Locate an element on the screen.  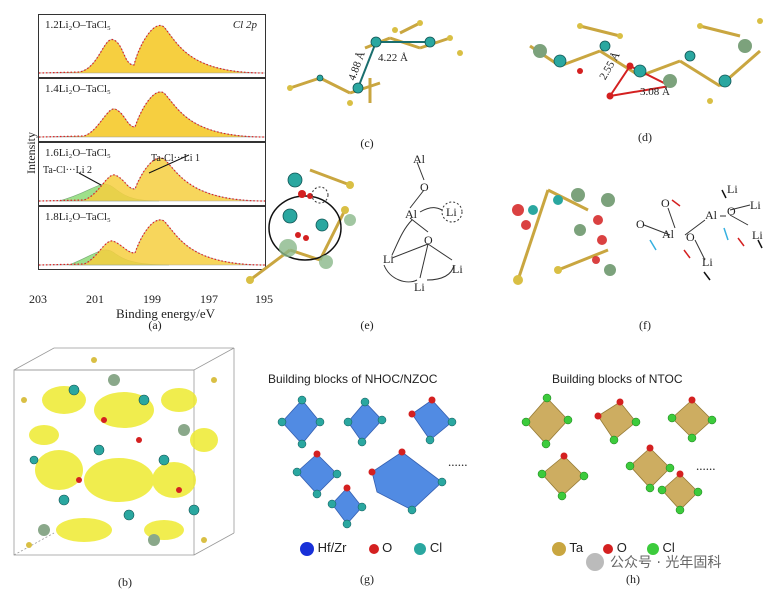
atom-li-circled: Li is located at coordinates (451, 212).